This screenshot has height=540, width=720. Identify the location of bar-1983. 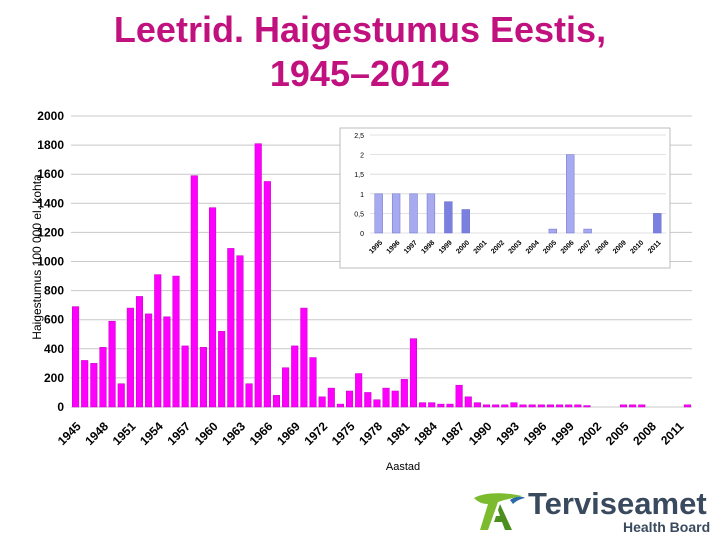
(423, 405).